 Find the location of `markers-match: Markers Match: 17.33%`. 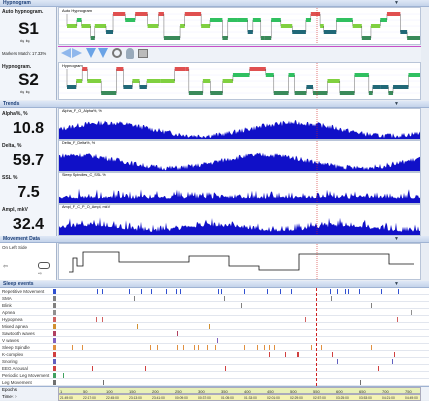

markers-match: Markers Match: 17.33% is located at coordinates (24, 53).